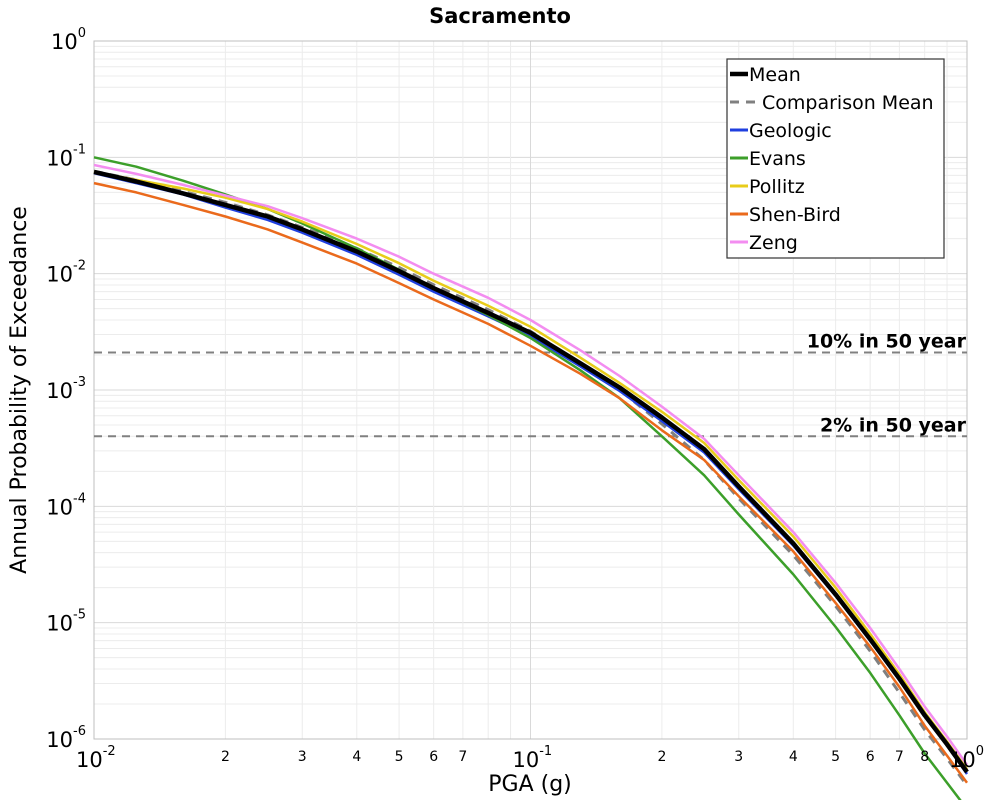 Image resolution: width=1000 pixels, height=800 pixels. What do you see at coordinates (775, 75) in the screenshot?
I see `legend-entry-label: Mean` at bounding box center [775, 75].